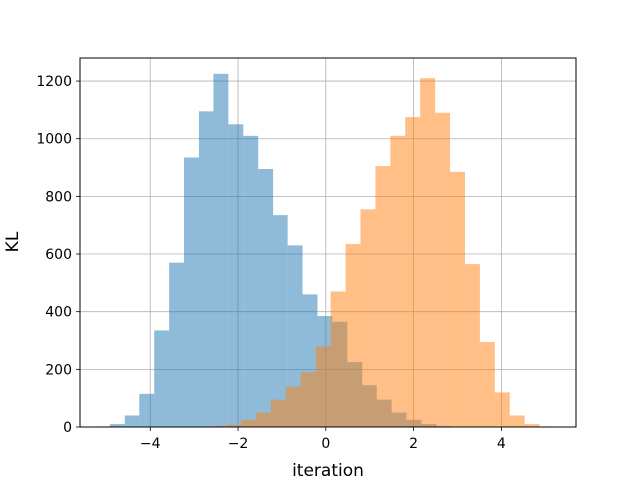 The height and width of the screenshot is (480, 640). What do you see at coordinates (413, 444) in the screenshot?
I see `x-tick-label-3: 2` at bounding box center [413, 444].